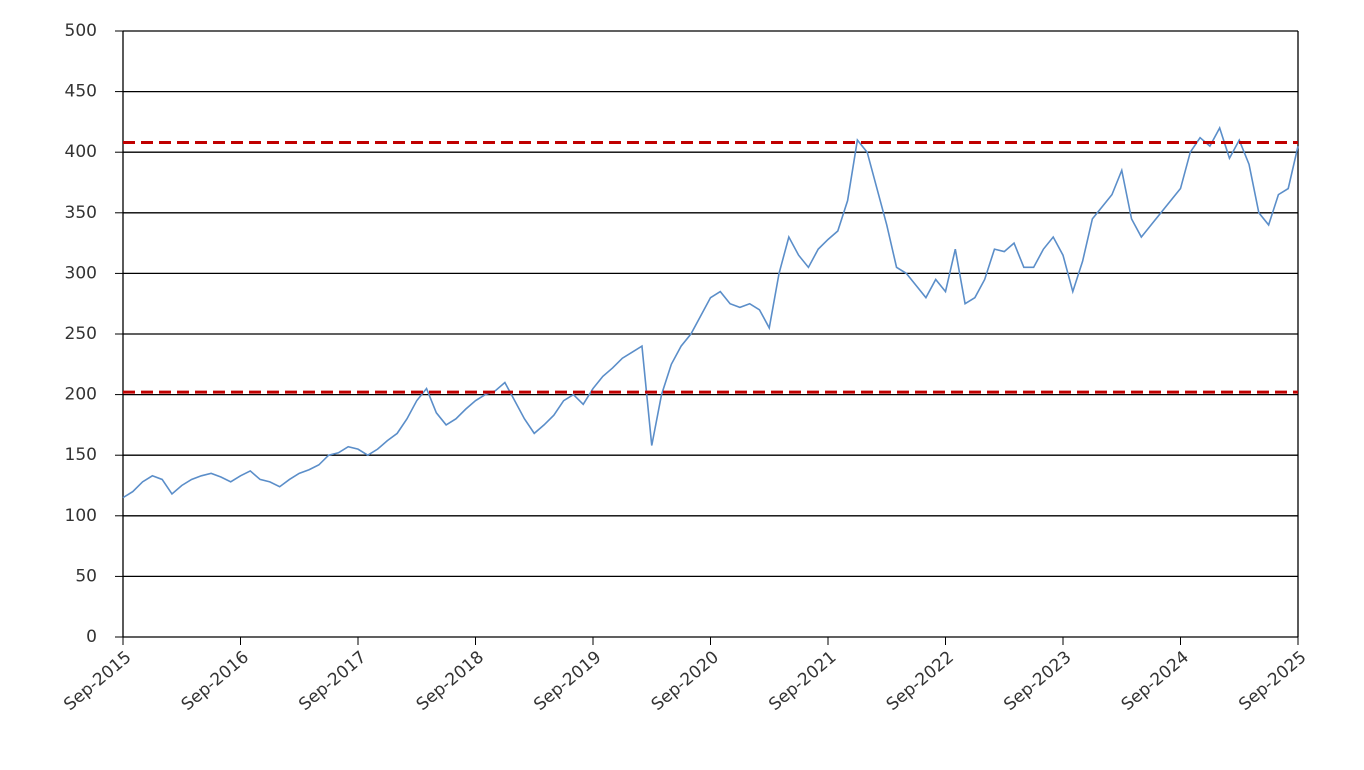 This screenshot has height=770, width=1364. What do you see at coordinates (81, 395) in the screenshot?
I see `y-tick-label: 200` at bounding box center [81, 395].